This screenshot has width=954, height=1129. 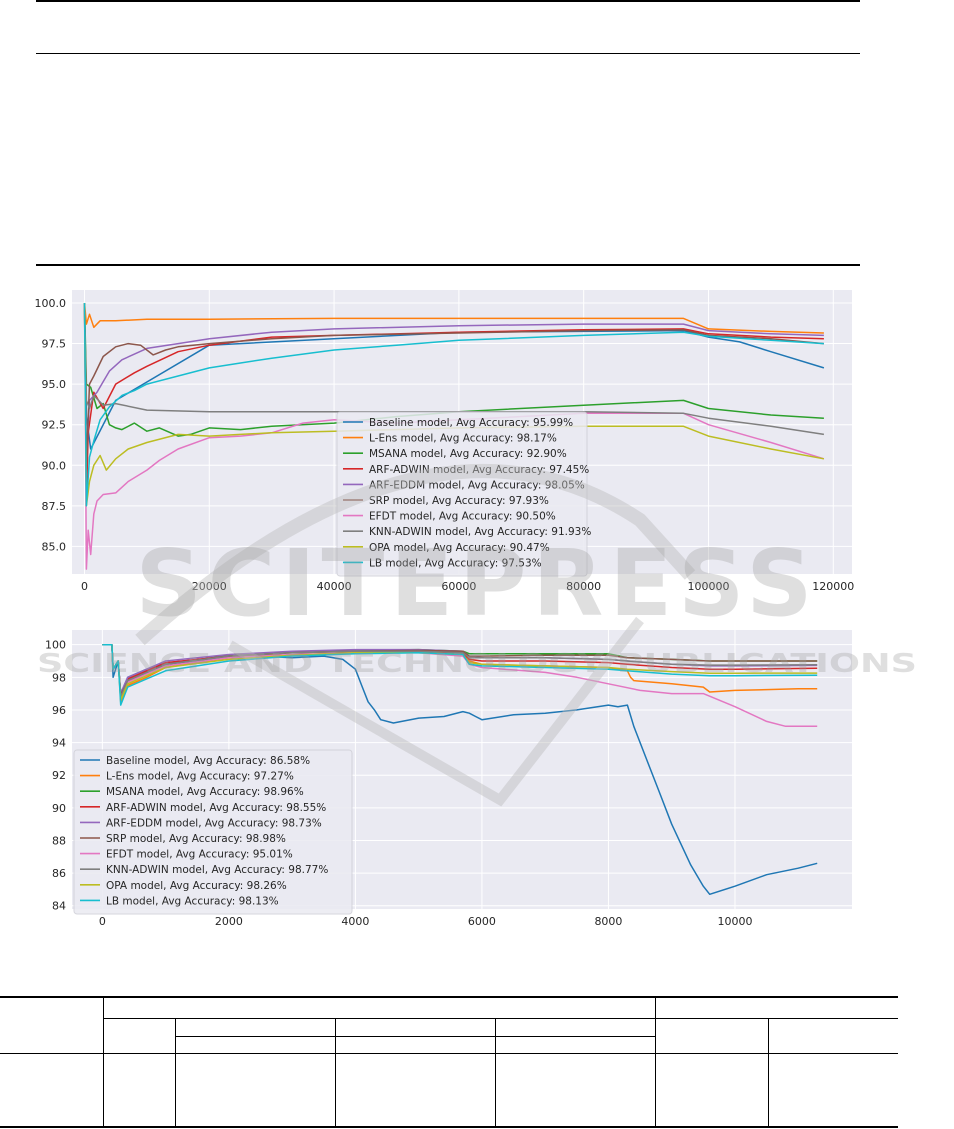 What do you see at coordinates (463, 439) in the screenshot?
I see `legend-label: L-Ens model, Avg Accuracy: 98.17%` at bounding box center [463, 439].